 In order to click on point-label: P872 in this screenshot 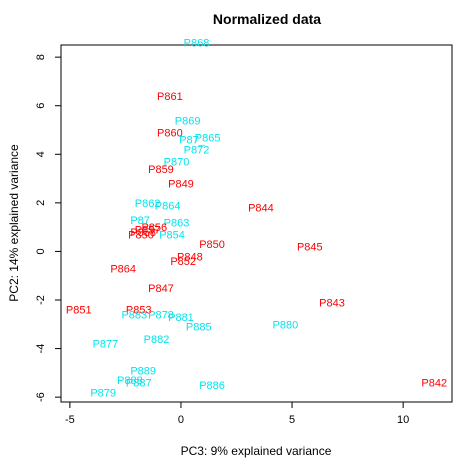, I will do `click(197, 150)`.